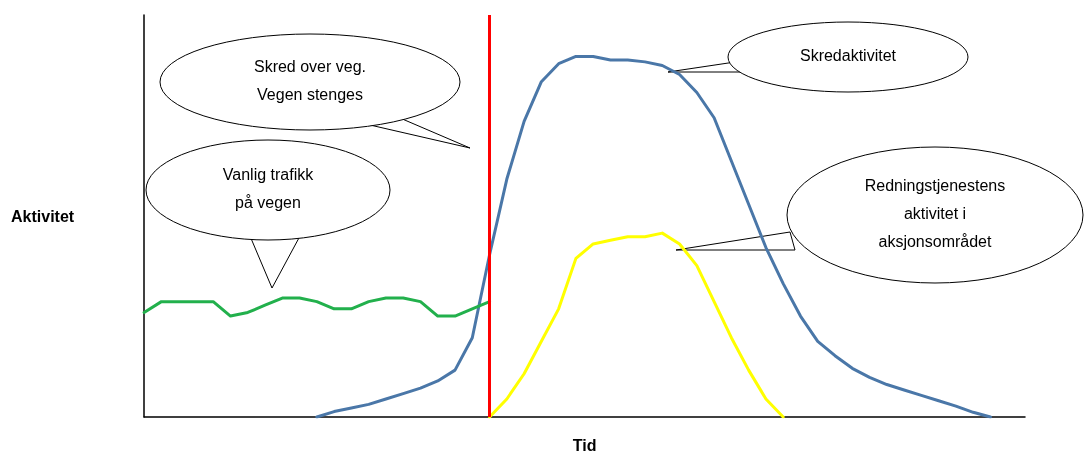 This screenshot has width=1089, height=466. Describe the element at coordinates (584, 445) in the screenshot. I see `x-axis-title: Tid` at that location.